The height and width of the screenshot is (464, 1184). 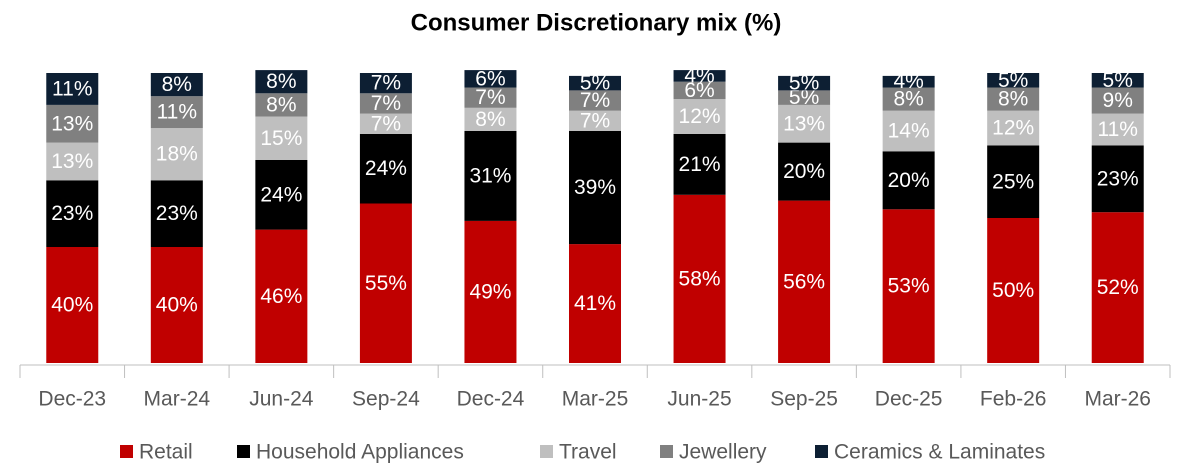 I want to click on x-tick-label: Jun-25, so click(x=699, y=399).